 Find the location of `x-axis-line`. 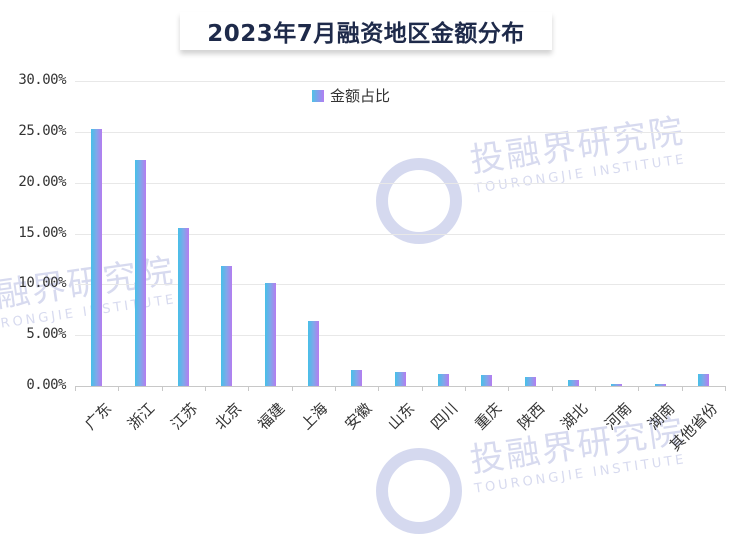

x-axis-line is located at coordinates (400, 386).